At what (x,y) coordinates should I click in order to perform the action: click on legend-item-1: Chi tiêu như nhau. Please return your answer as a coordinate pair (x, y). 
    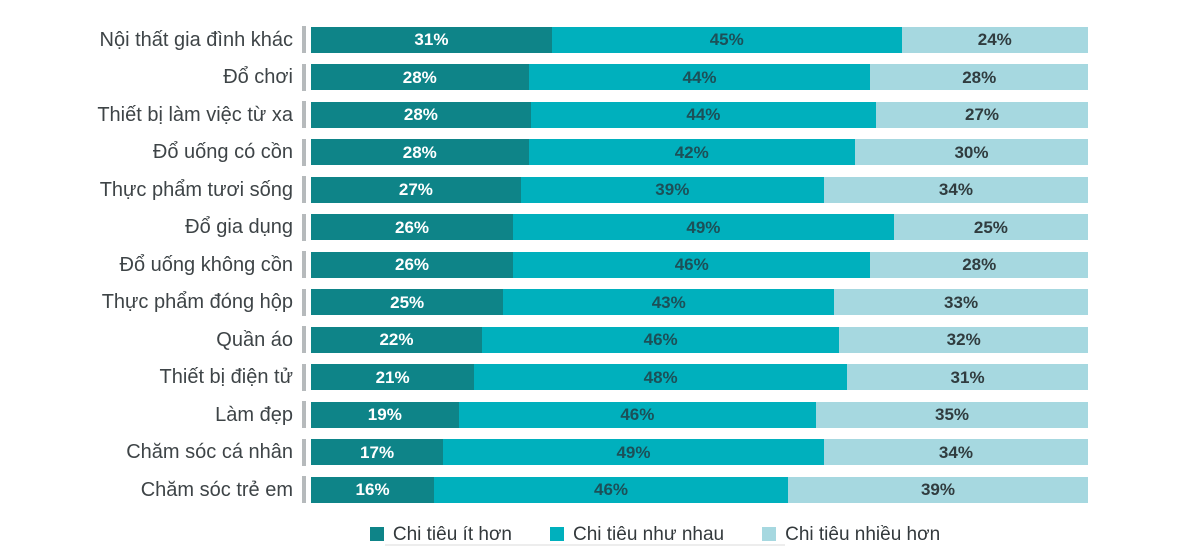
    Looking at the image, I should click on (637, 534).